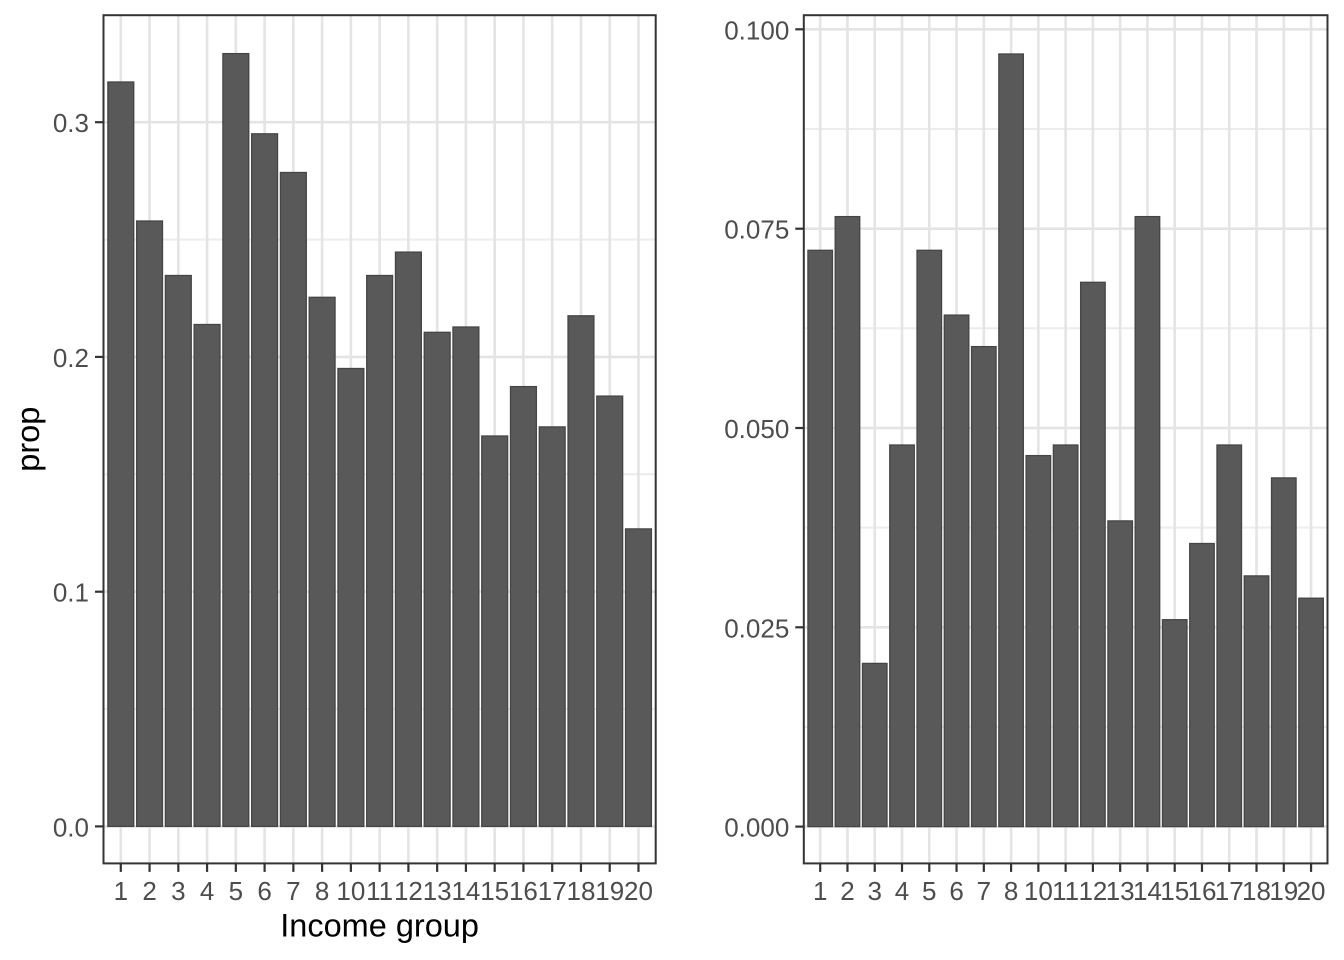 The height and width of the screenshot is (960, 1344). Describe the element at coordinates (756, 628) in the screenshot. I see `svg-text: 0.025` at that location.